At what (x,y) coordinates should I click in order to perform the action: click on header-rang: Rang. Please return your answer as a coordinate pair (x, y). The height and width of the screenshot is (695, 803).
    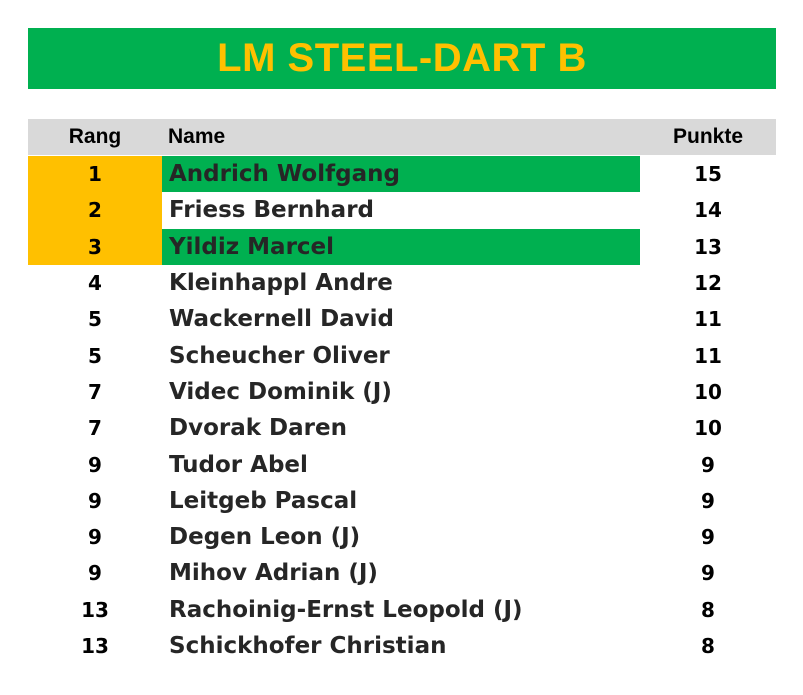
    Looking at the image, I should click on (95, 136).